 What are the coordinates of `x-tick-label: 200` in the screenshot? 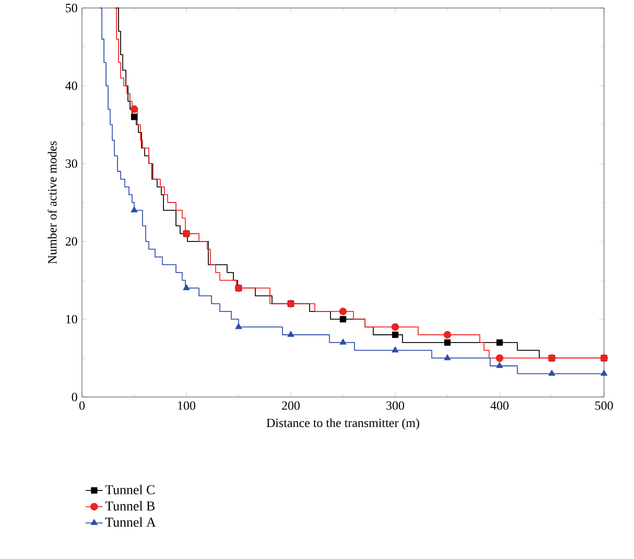 It's located at (291, 405).